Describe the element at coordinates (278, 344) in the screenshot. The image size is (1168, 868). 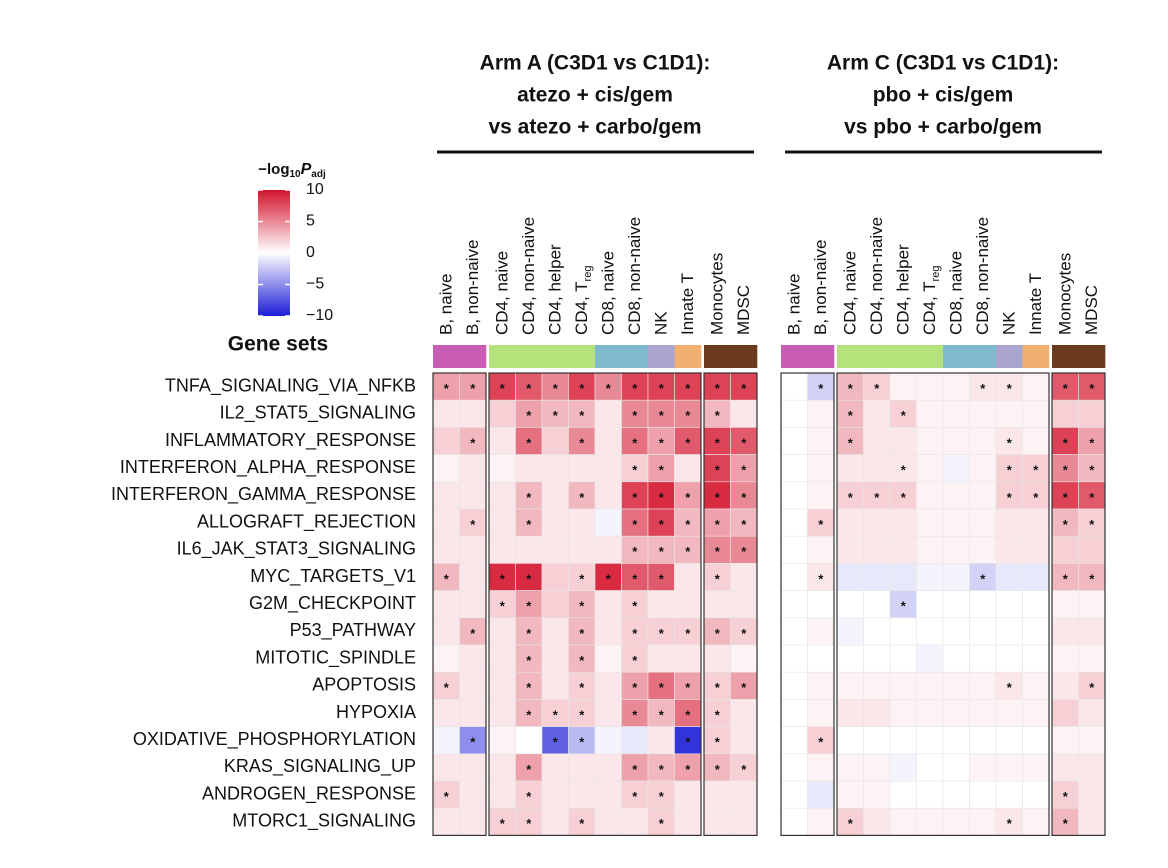
I see `row-axis-label: Gene sets` at that location.